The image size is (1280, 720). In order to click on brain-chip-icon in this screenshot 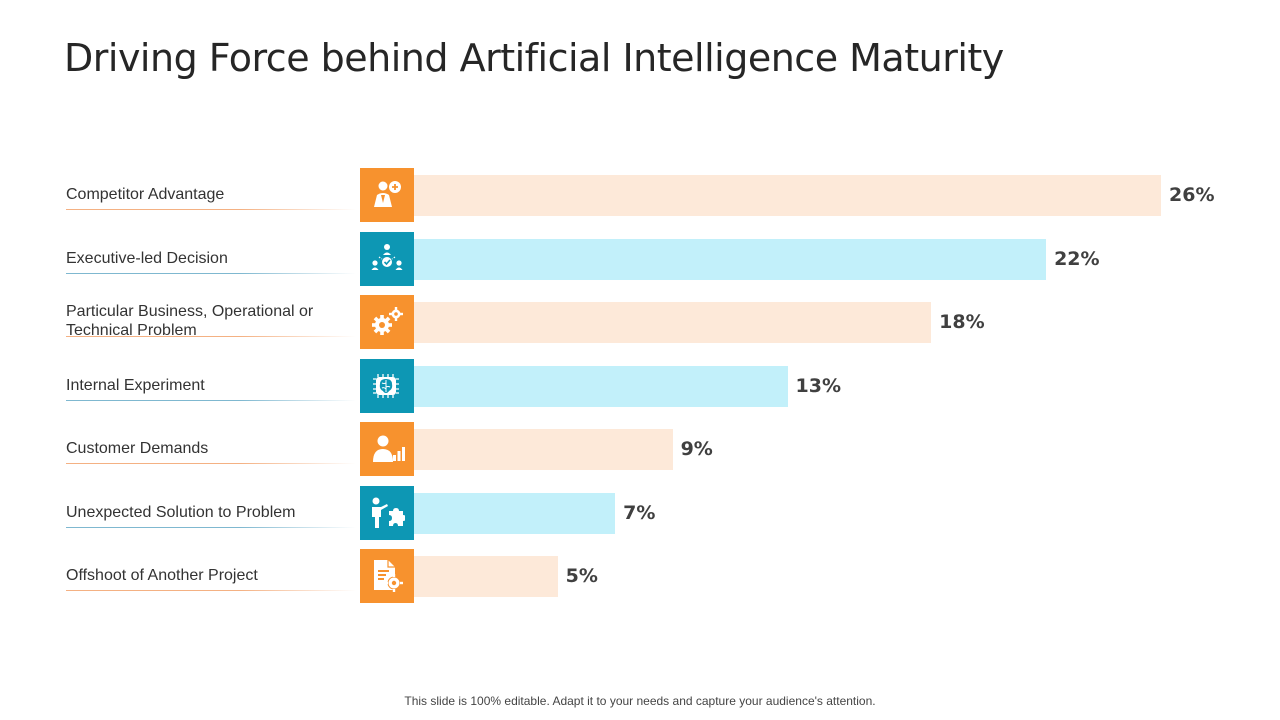, I will do `click(386, 386)`.